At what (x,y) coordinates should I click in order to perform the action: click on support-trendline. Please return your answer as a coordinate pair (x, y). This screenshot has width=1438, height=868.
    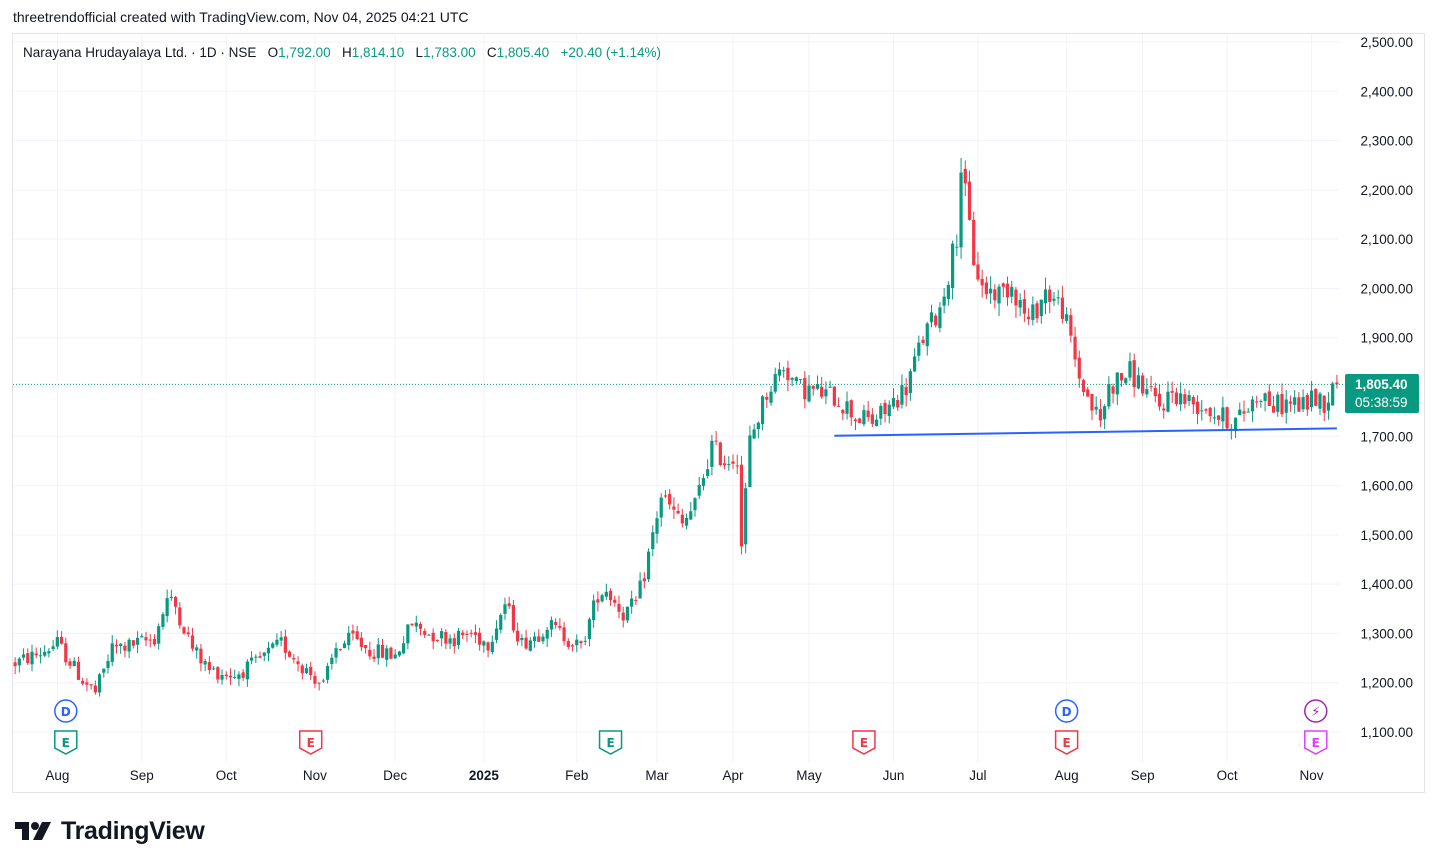
    Looking at the image, I should click on (1085, 432).